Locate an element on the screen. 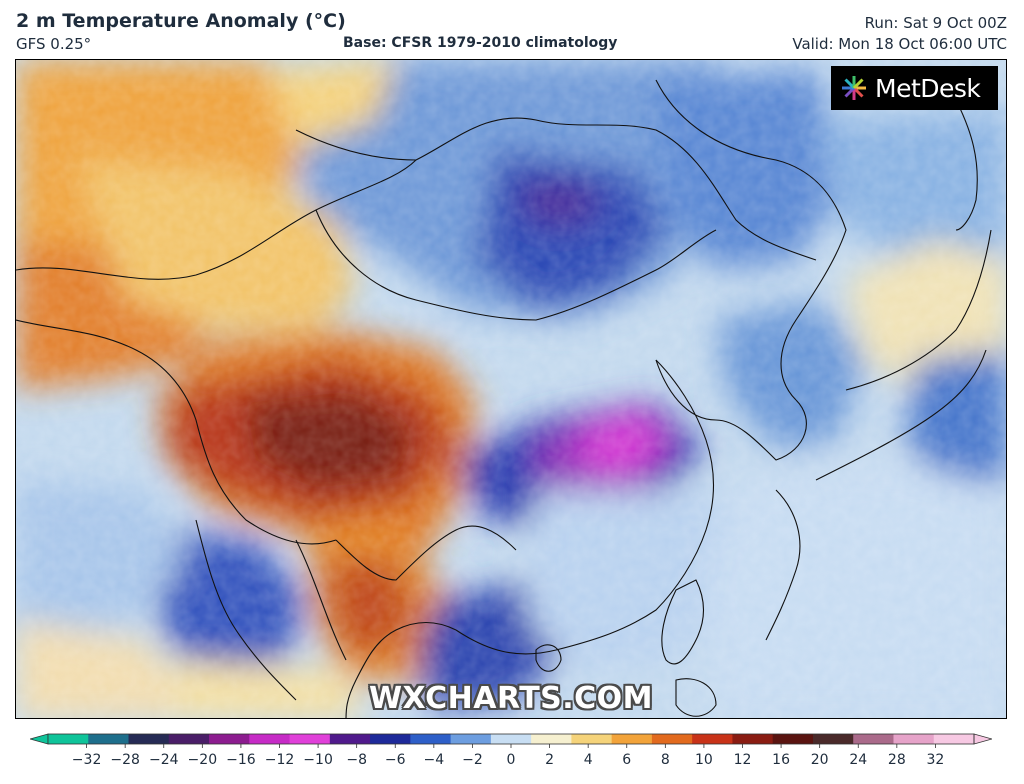 Image resolution: width=1024 pixels, height=784 pixels. legend-right-arrow is located at coordinates (983, 739).